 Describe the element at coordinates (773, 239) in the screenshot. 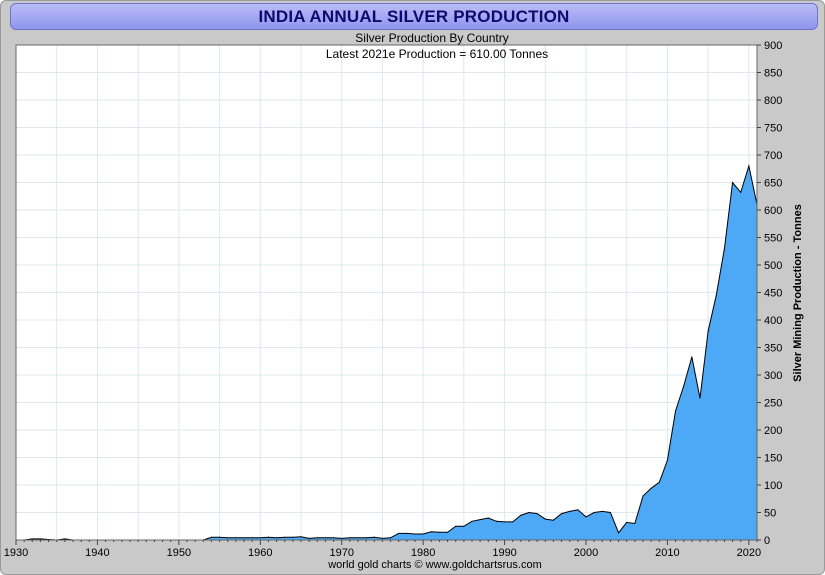

I see `y-tick-label: 550` at that location.